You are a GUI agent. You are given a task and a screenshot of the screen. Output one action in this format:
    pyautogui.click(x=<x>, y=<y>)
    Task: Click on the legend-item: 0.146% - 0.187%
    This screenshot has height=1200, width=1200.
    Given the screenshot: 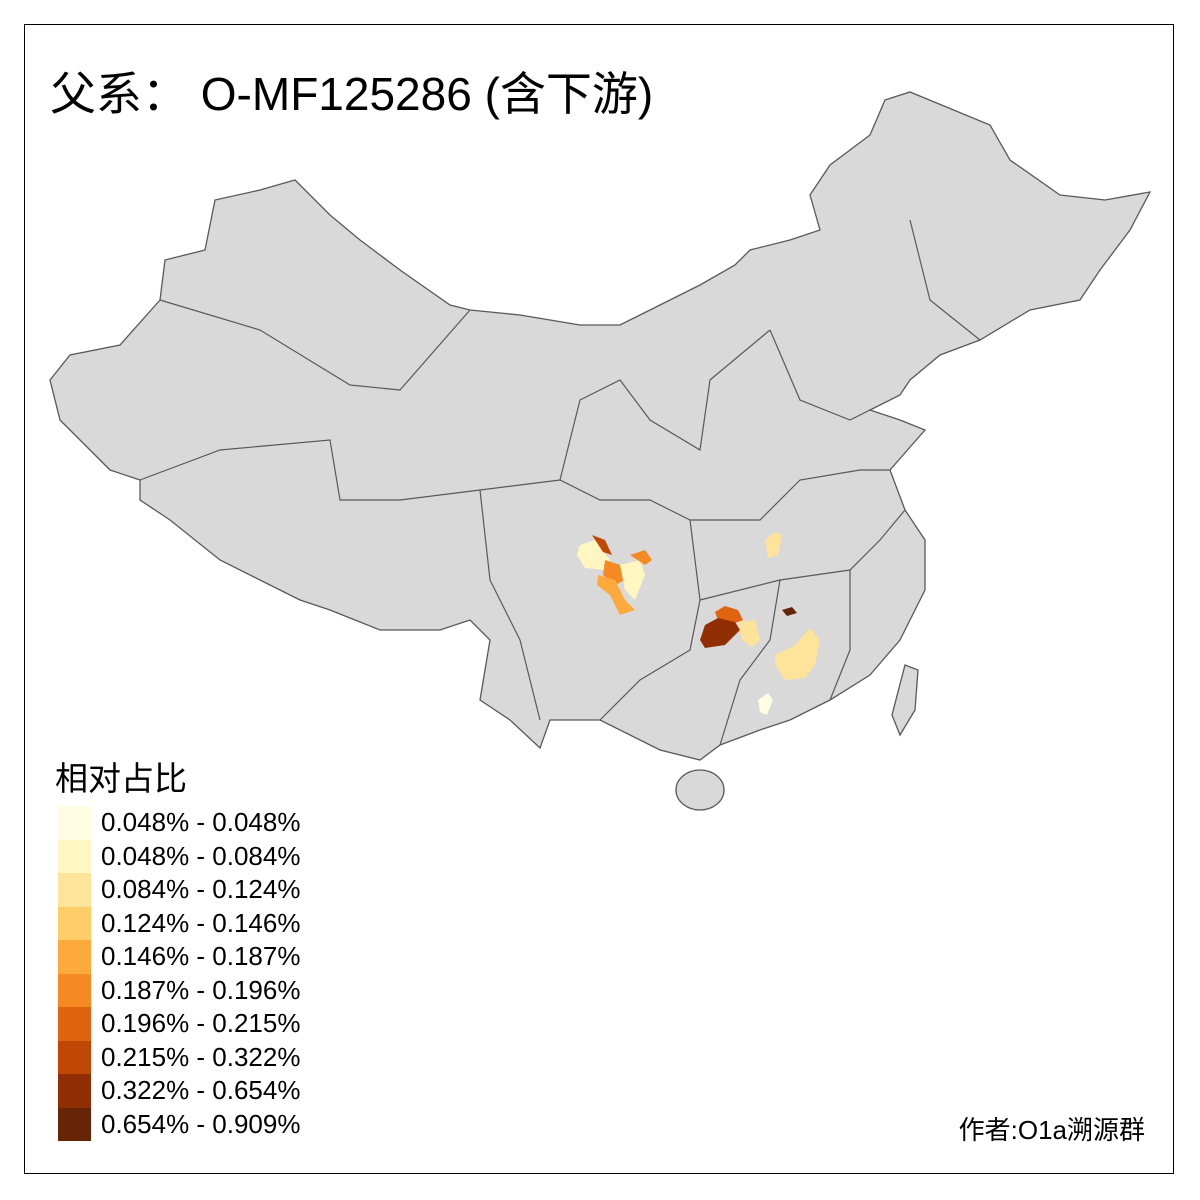 What is the action you would take?
    pyautogui.click(x=179, y=957)
    